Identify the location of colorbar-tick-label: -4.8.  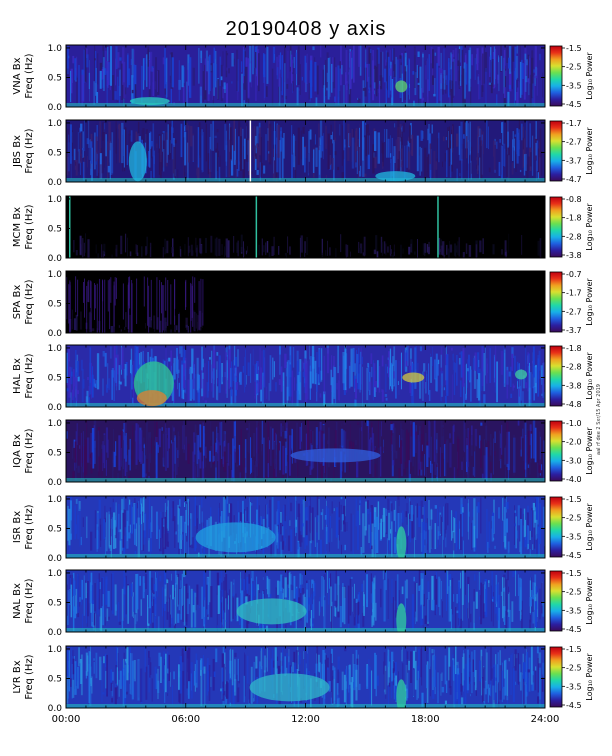
(574, 404).